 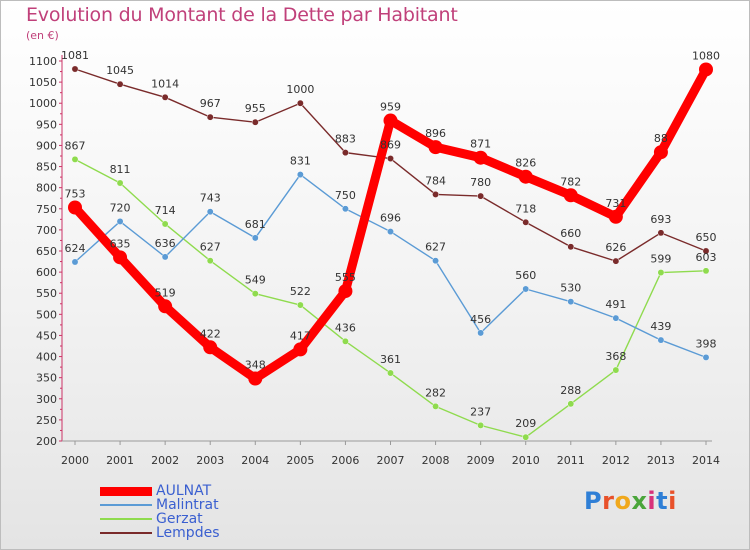 What do you see at coordinates (436, 460) in the screenshot?
I see `x-tick-label: 2008` at bounding box center [436, 460].